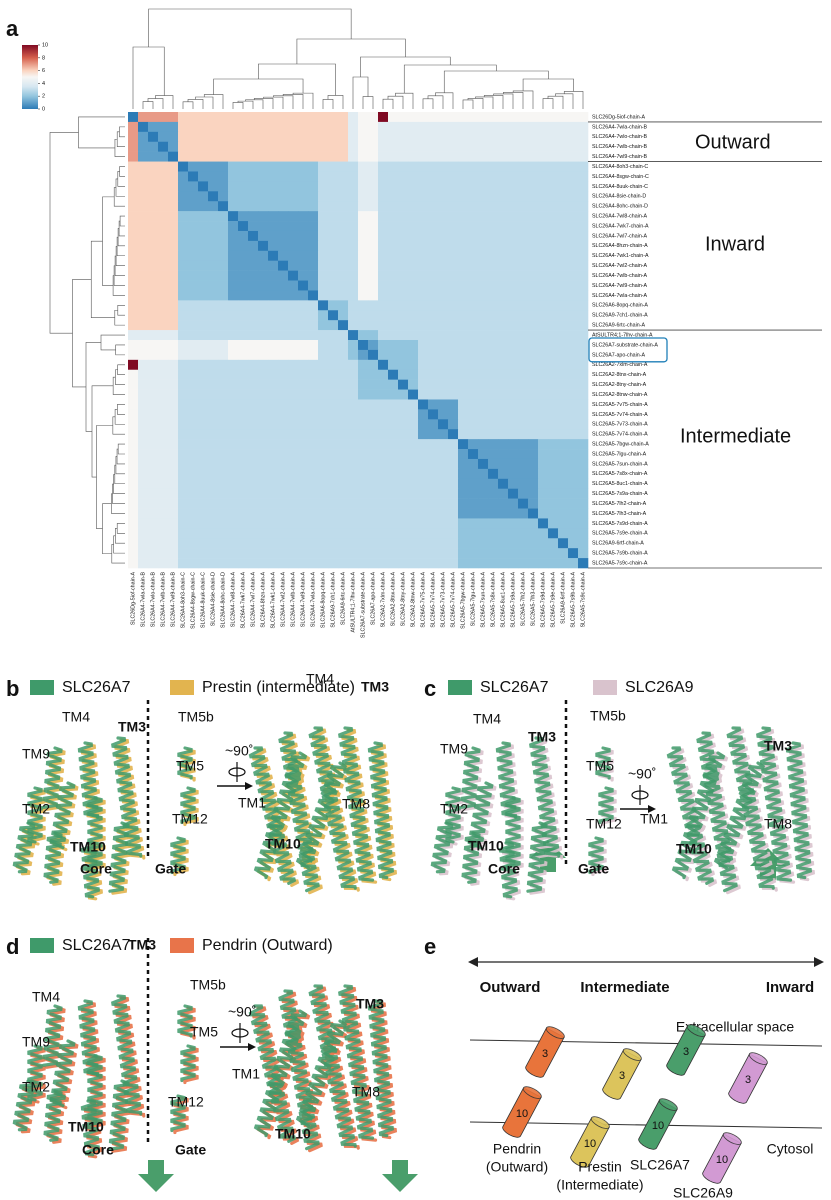 The image size is (831, 1200). What do you see at coordinates (573, 600) in the screenshot?
I see `column-label: SLC26A5-7s9b-chain-A` at bounding box center [573, 600].